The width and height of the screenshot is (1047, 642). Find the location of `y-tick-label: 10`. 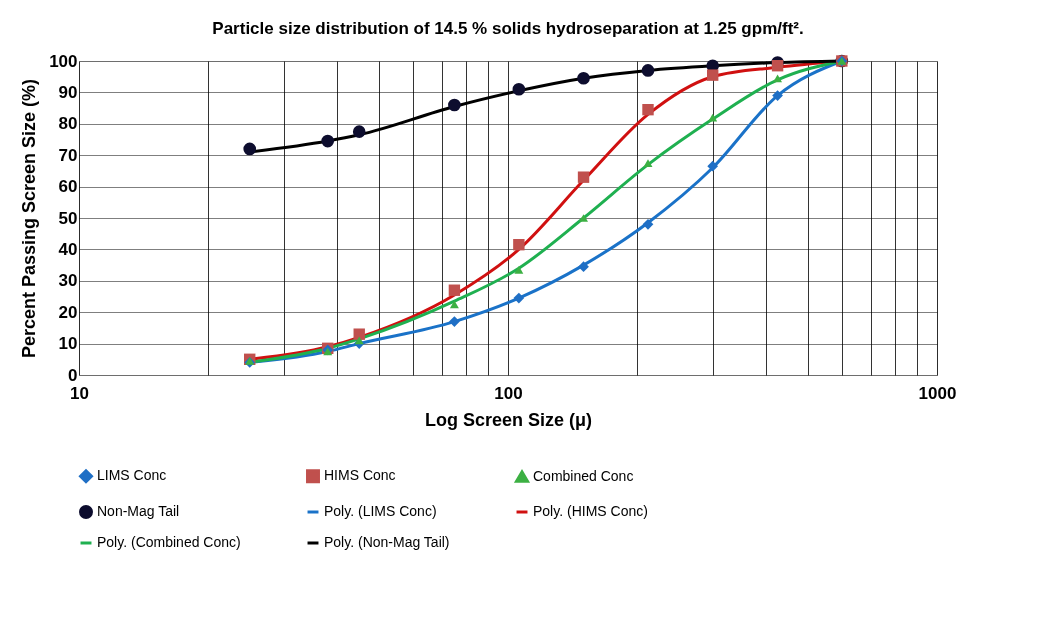

y-tick-label: 10 is located at coordinates (68, 344).